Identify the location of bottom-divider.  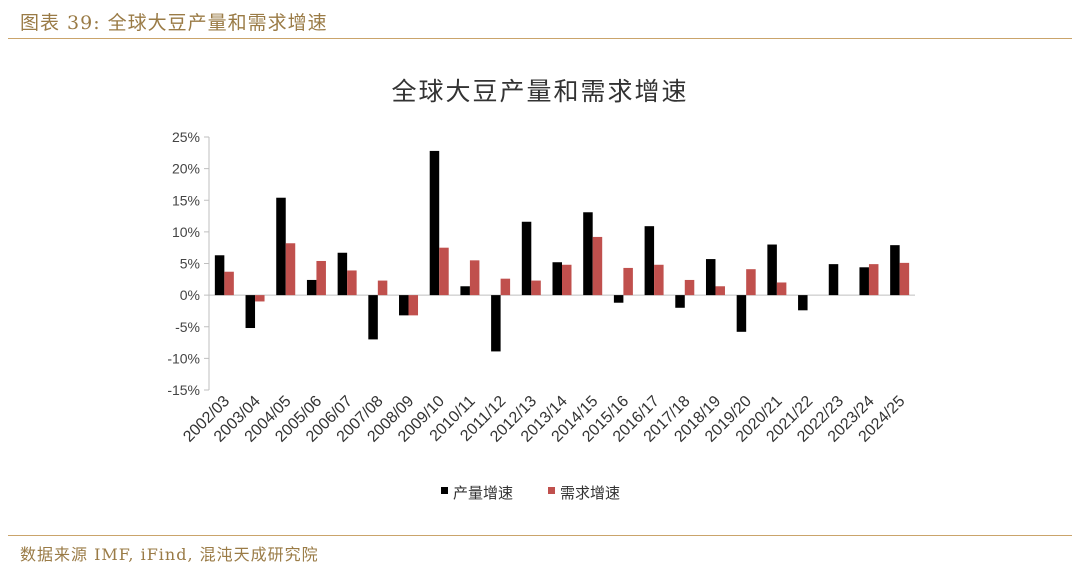
(540, 535).